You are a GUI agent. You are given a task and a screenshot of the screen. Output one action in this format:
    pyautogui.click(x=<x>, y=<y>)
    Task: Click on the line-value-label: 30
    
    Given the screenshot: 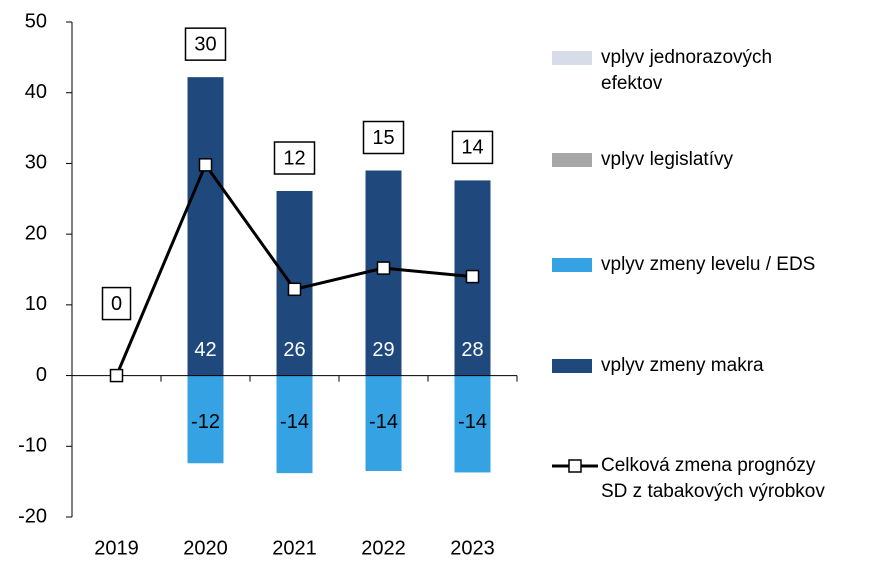 What is the action you would take?
    pyautogui.click(x=205, y=44)
    